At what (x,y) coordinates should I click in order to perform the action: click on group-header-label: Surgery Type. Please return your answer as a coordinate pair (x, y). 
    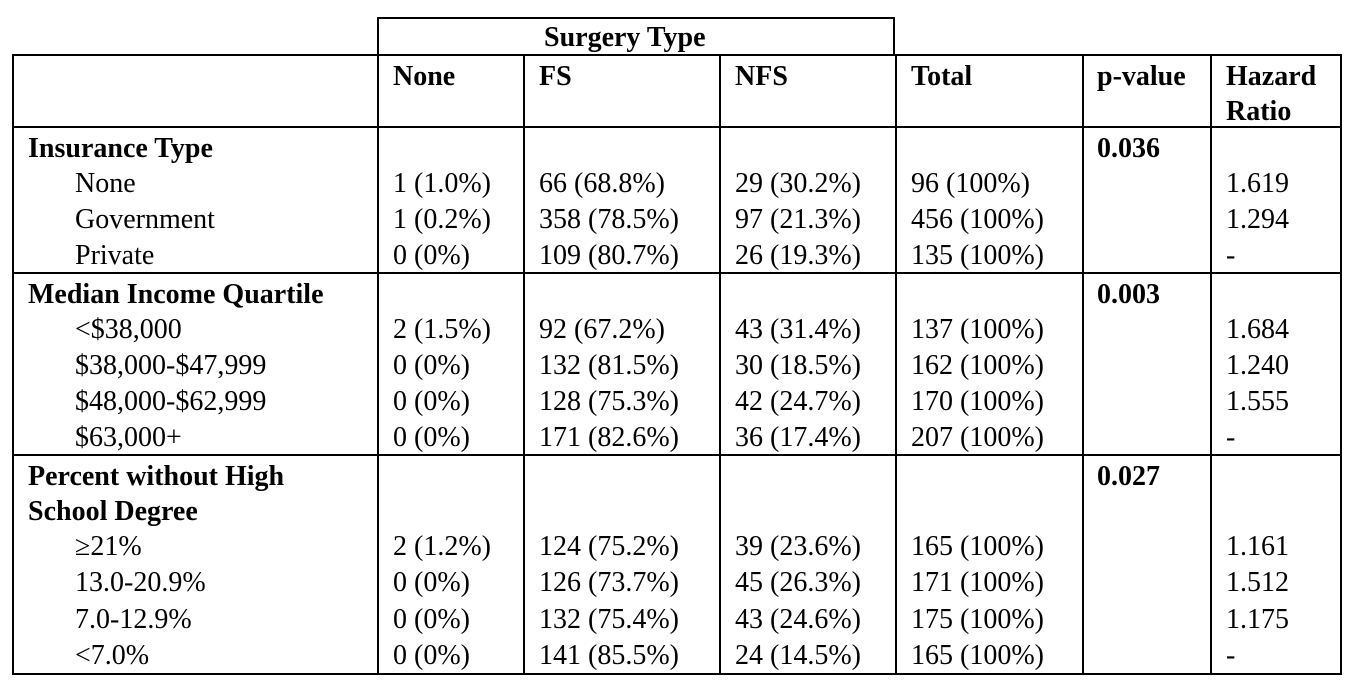
    Looking at the image, I should click on (625, 37).